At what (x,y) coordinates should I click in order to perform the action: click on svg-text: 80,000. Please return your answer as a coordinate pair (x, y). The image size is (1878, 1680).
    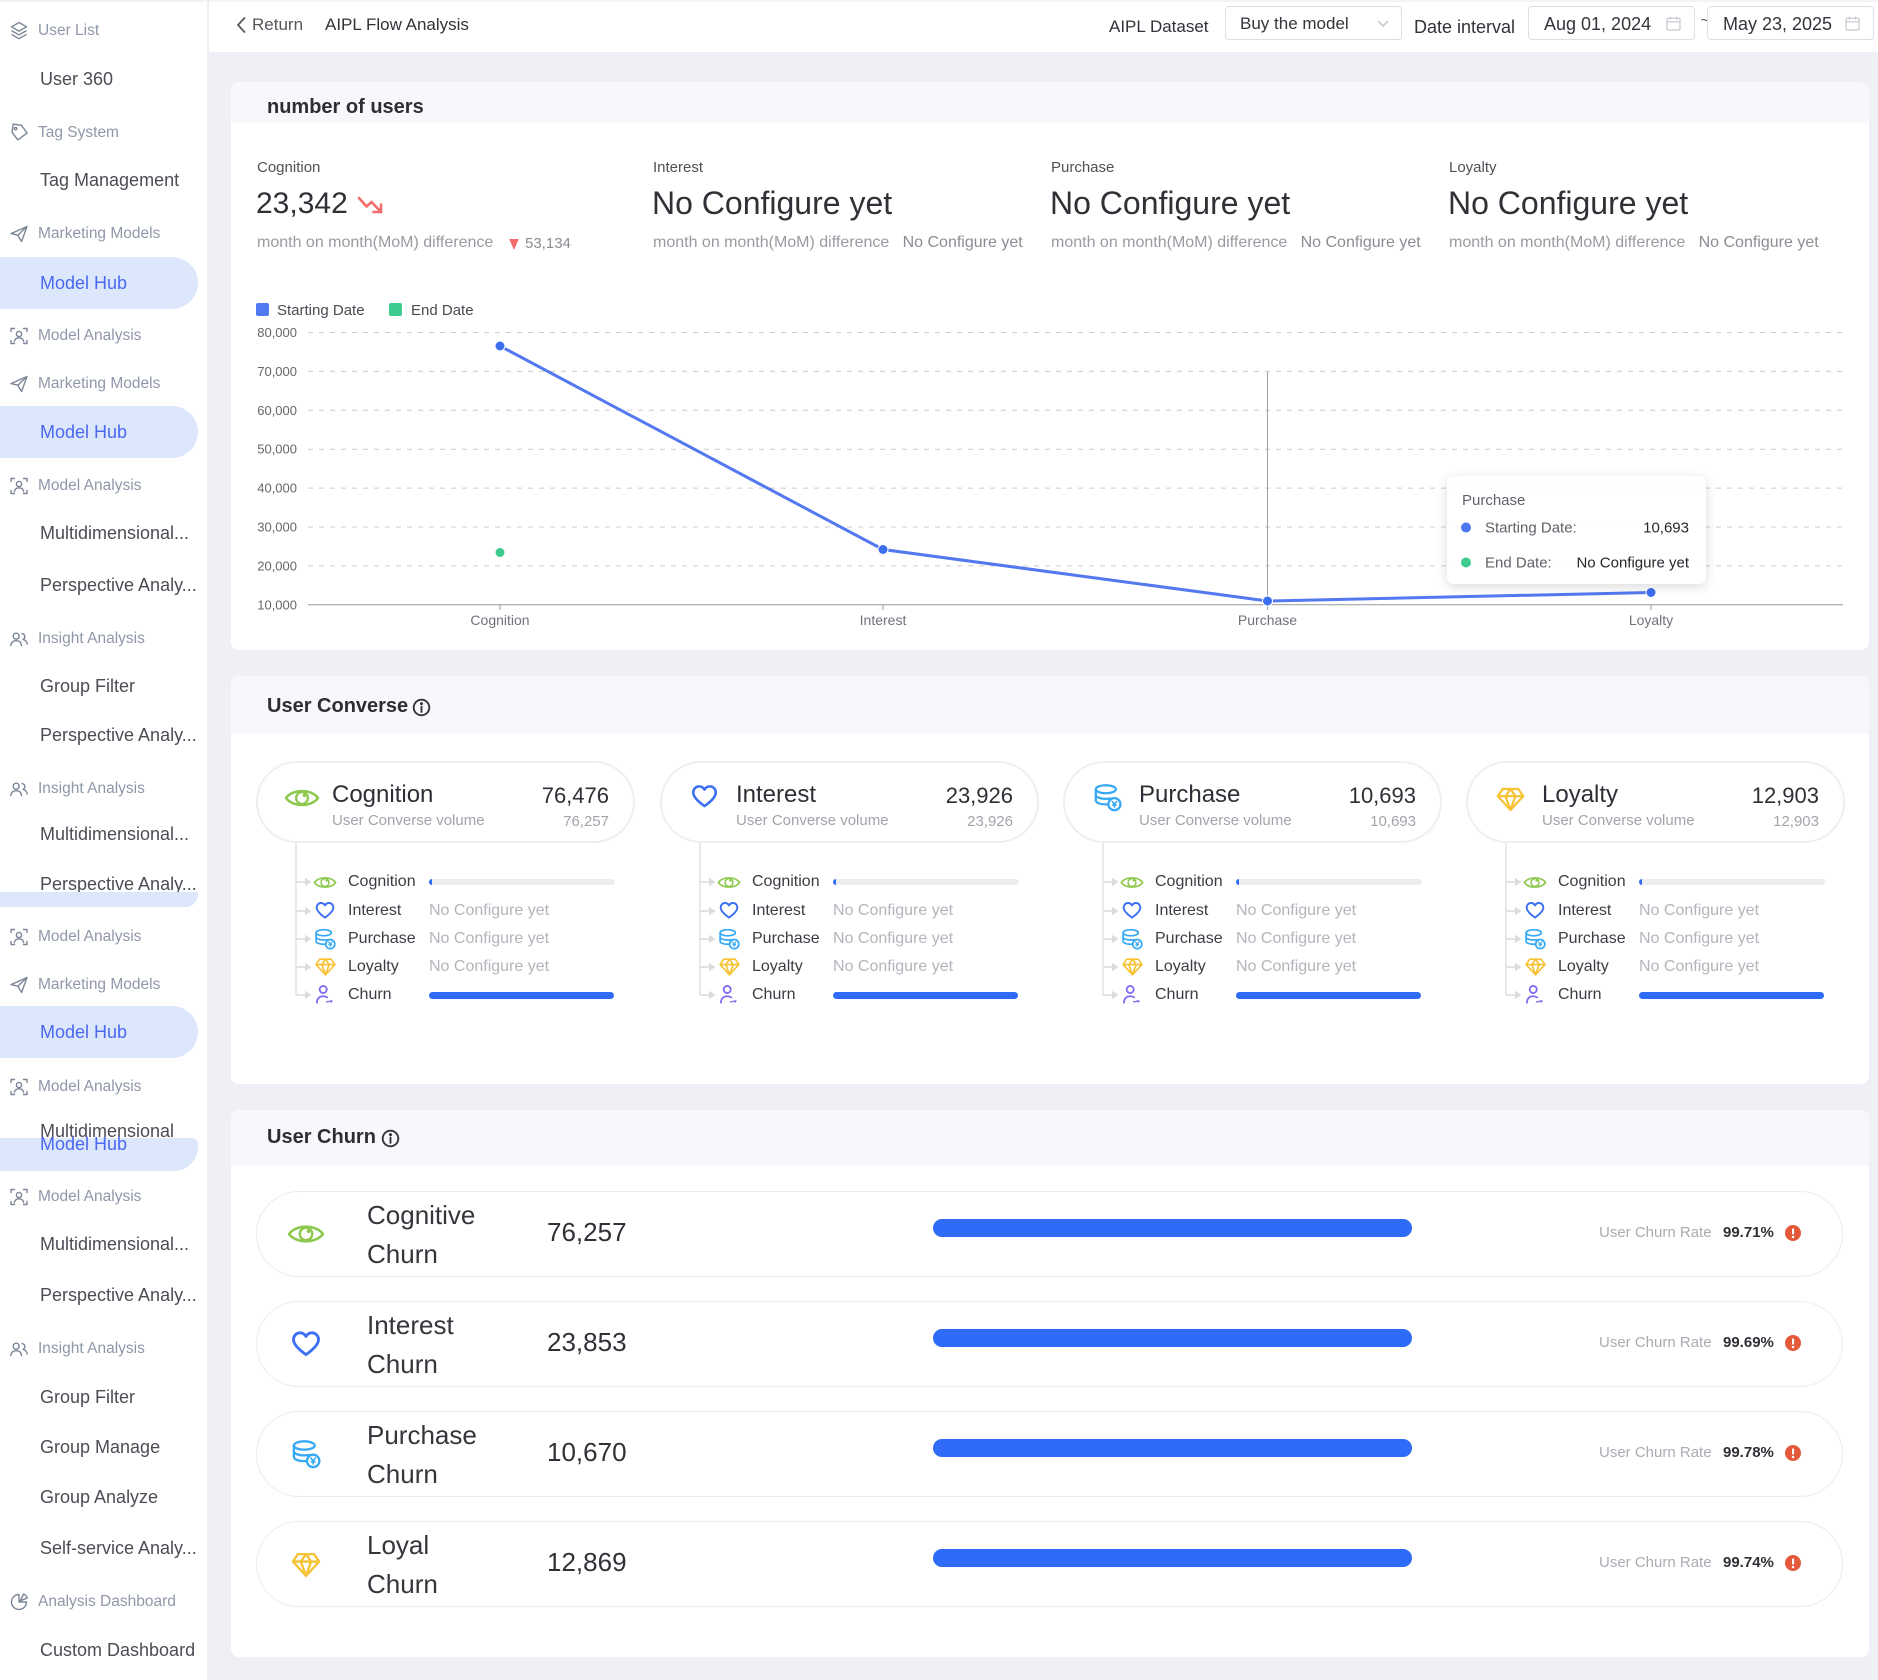
    Looking at the image, I should click on (277, 332).